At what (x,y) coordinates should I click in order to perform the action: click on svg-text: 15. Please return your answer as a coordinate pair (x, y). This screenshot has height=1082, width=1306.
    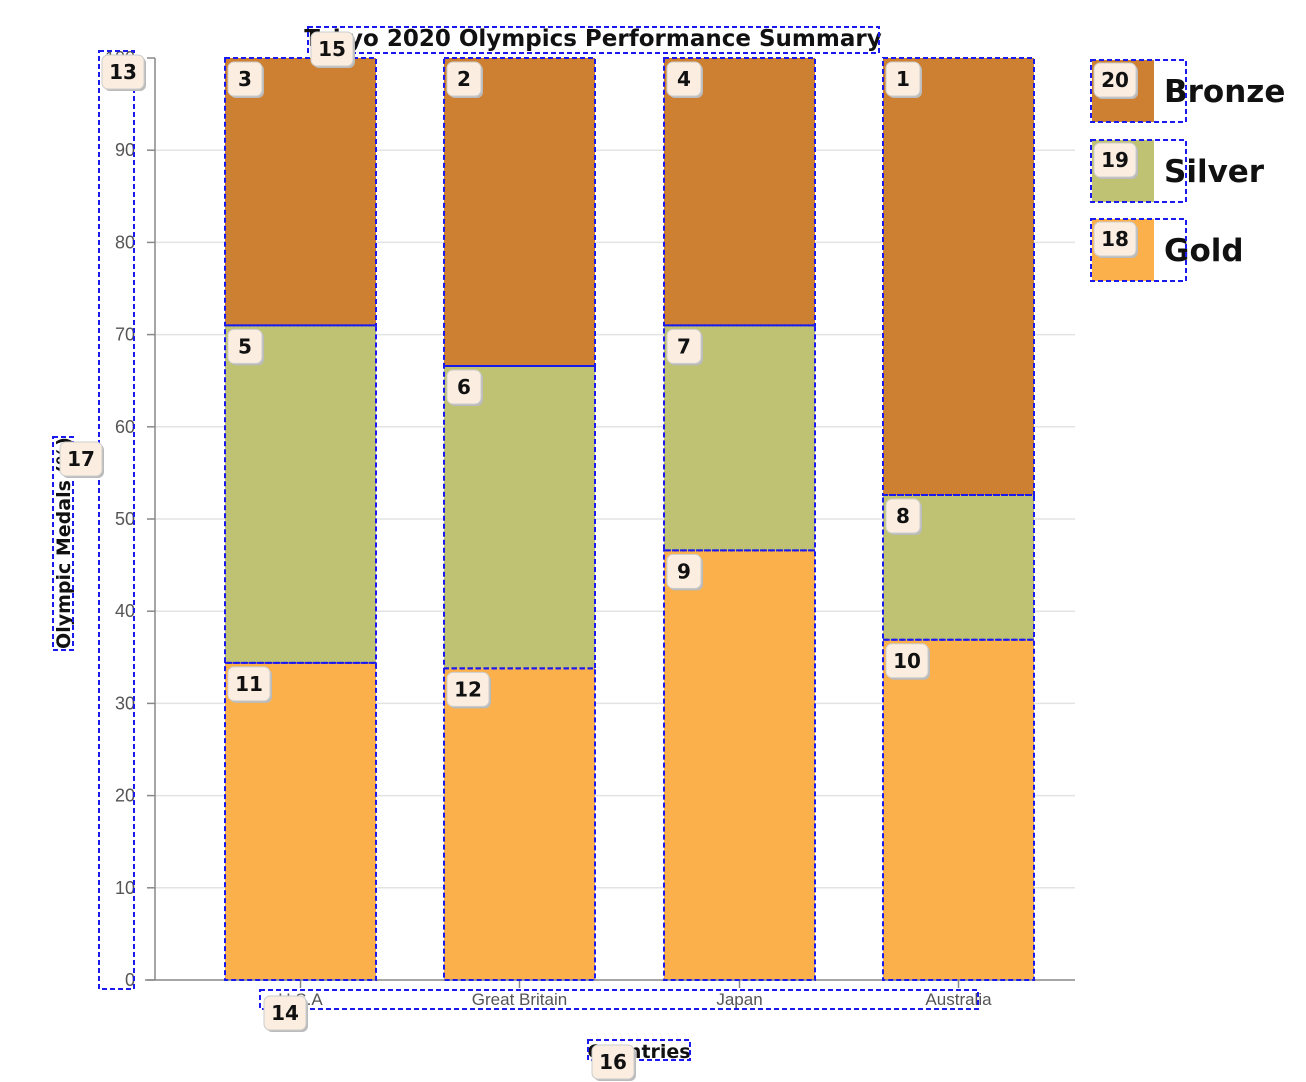
    Looking at the image, I should click on (332, 49).